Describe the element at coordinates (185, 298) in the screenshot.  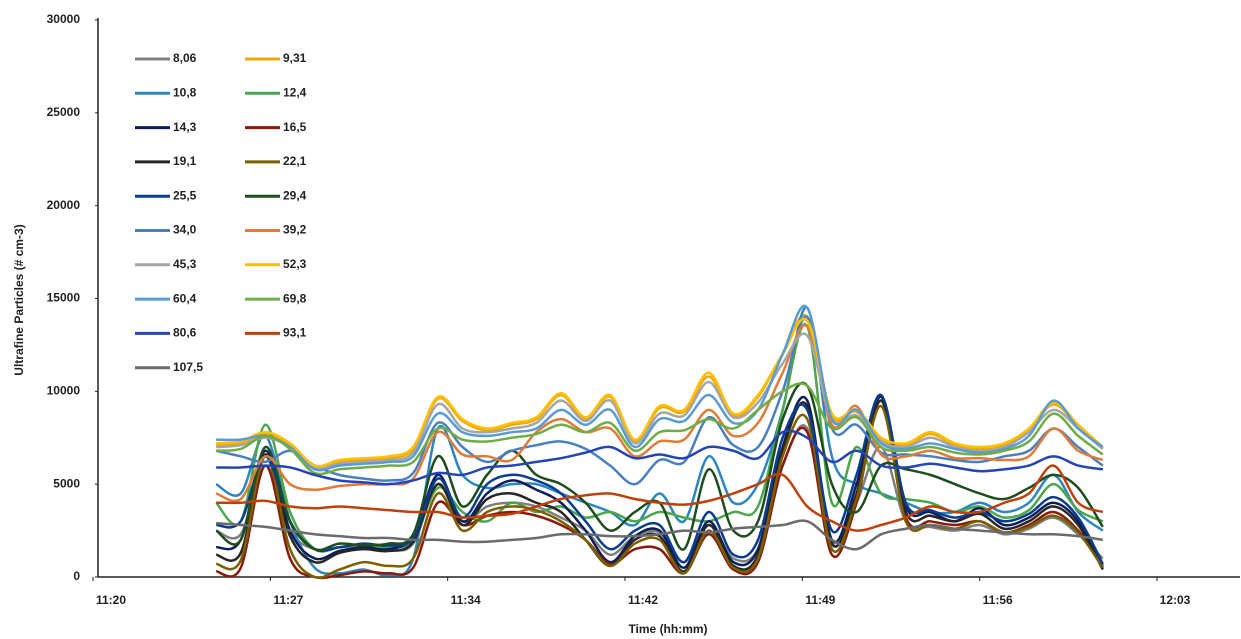
I see `legend-label: 60,4` at that location.